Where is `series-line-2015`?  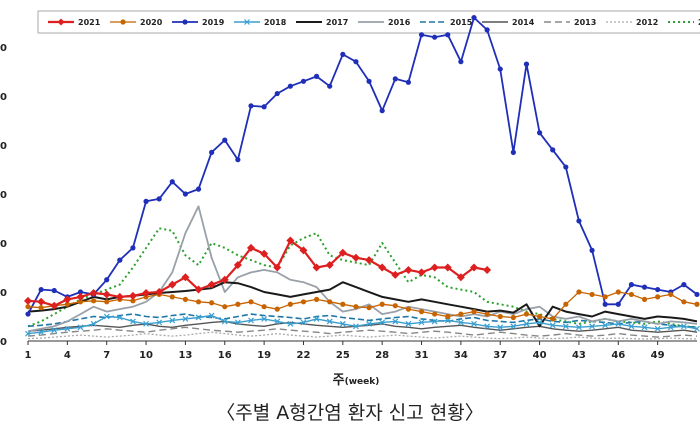
series-line-2015 is located at coordinates (362, 321).